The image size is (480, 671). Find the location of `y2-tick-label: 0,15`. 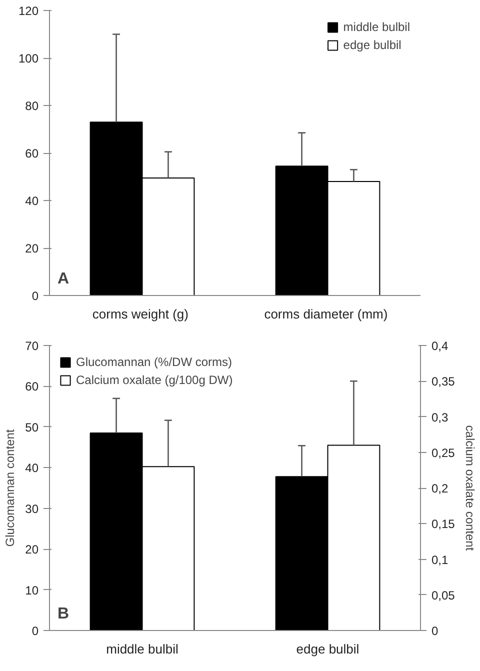

y2-tick-label: 0,15 is located at coordinates (444, 524).